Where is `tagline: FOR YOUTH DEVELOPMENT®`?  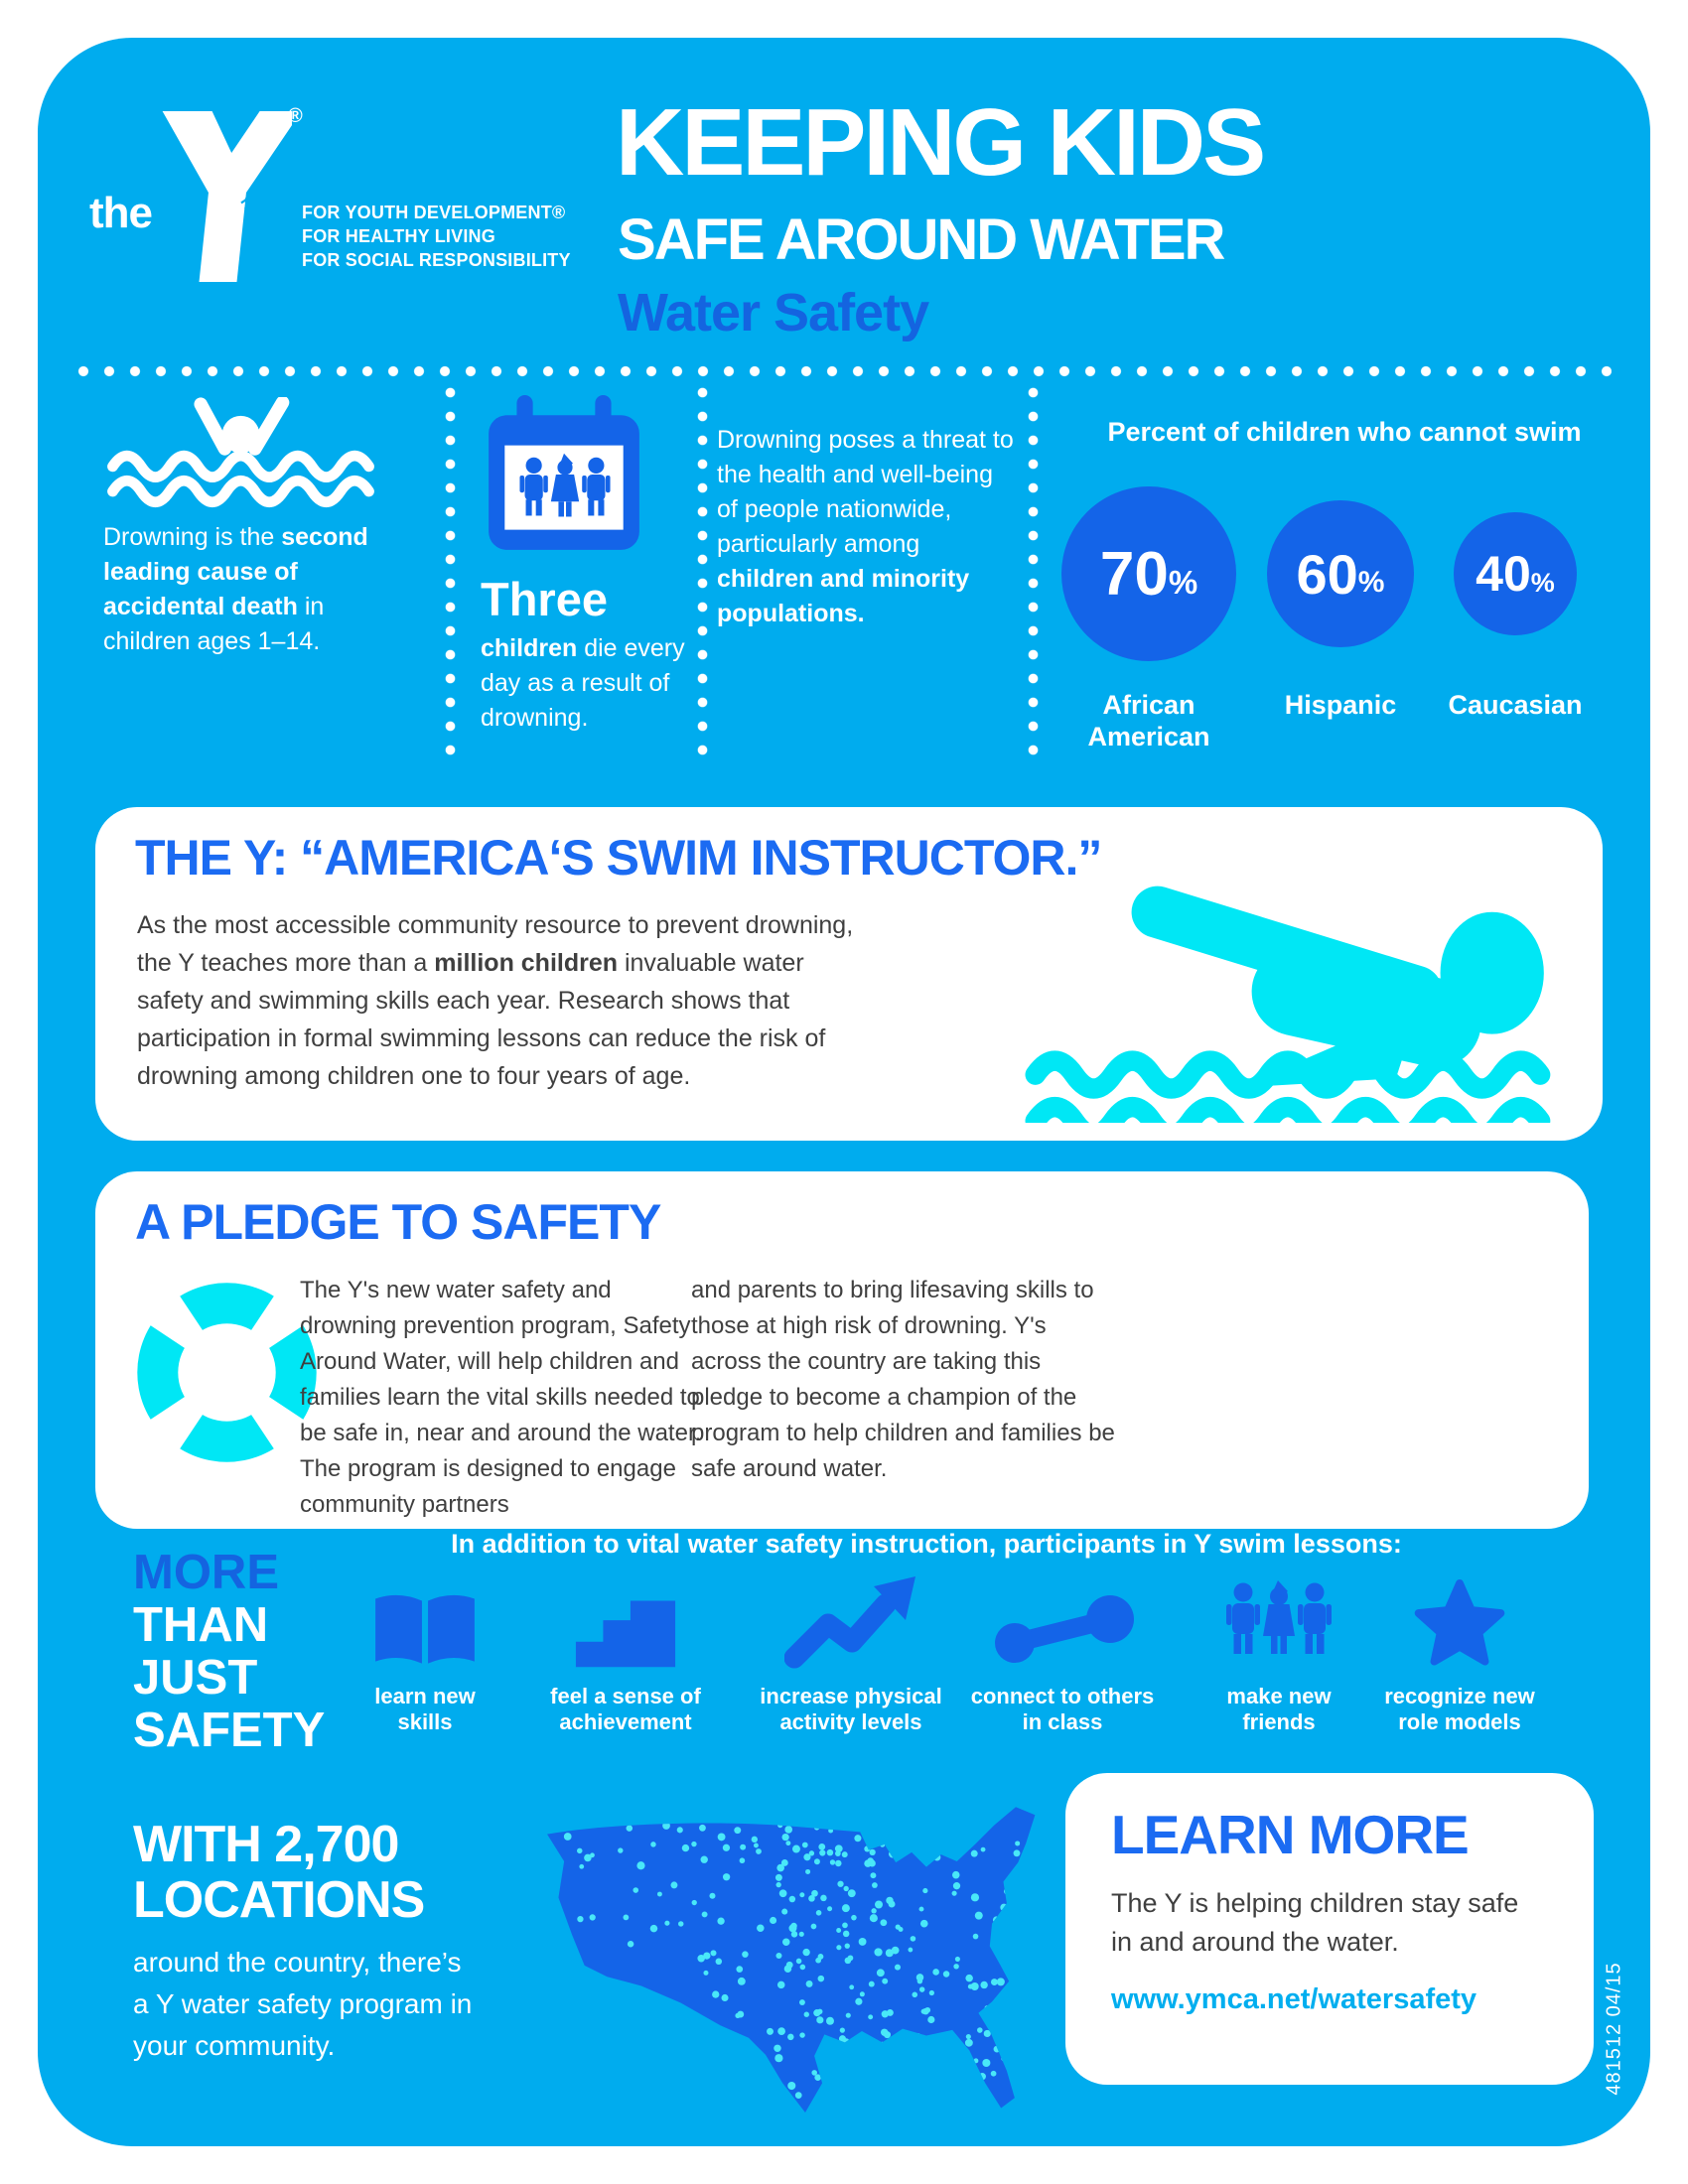
tagline: FOR YOUTH DEVELOPMENT® is located at coordinates (434, 212).